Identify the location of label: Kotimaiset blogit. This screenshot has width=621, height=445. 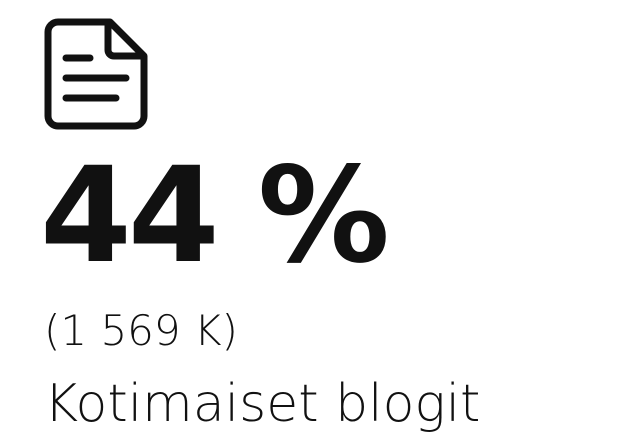
(262, 404).